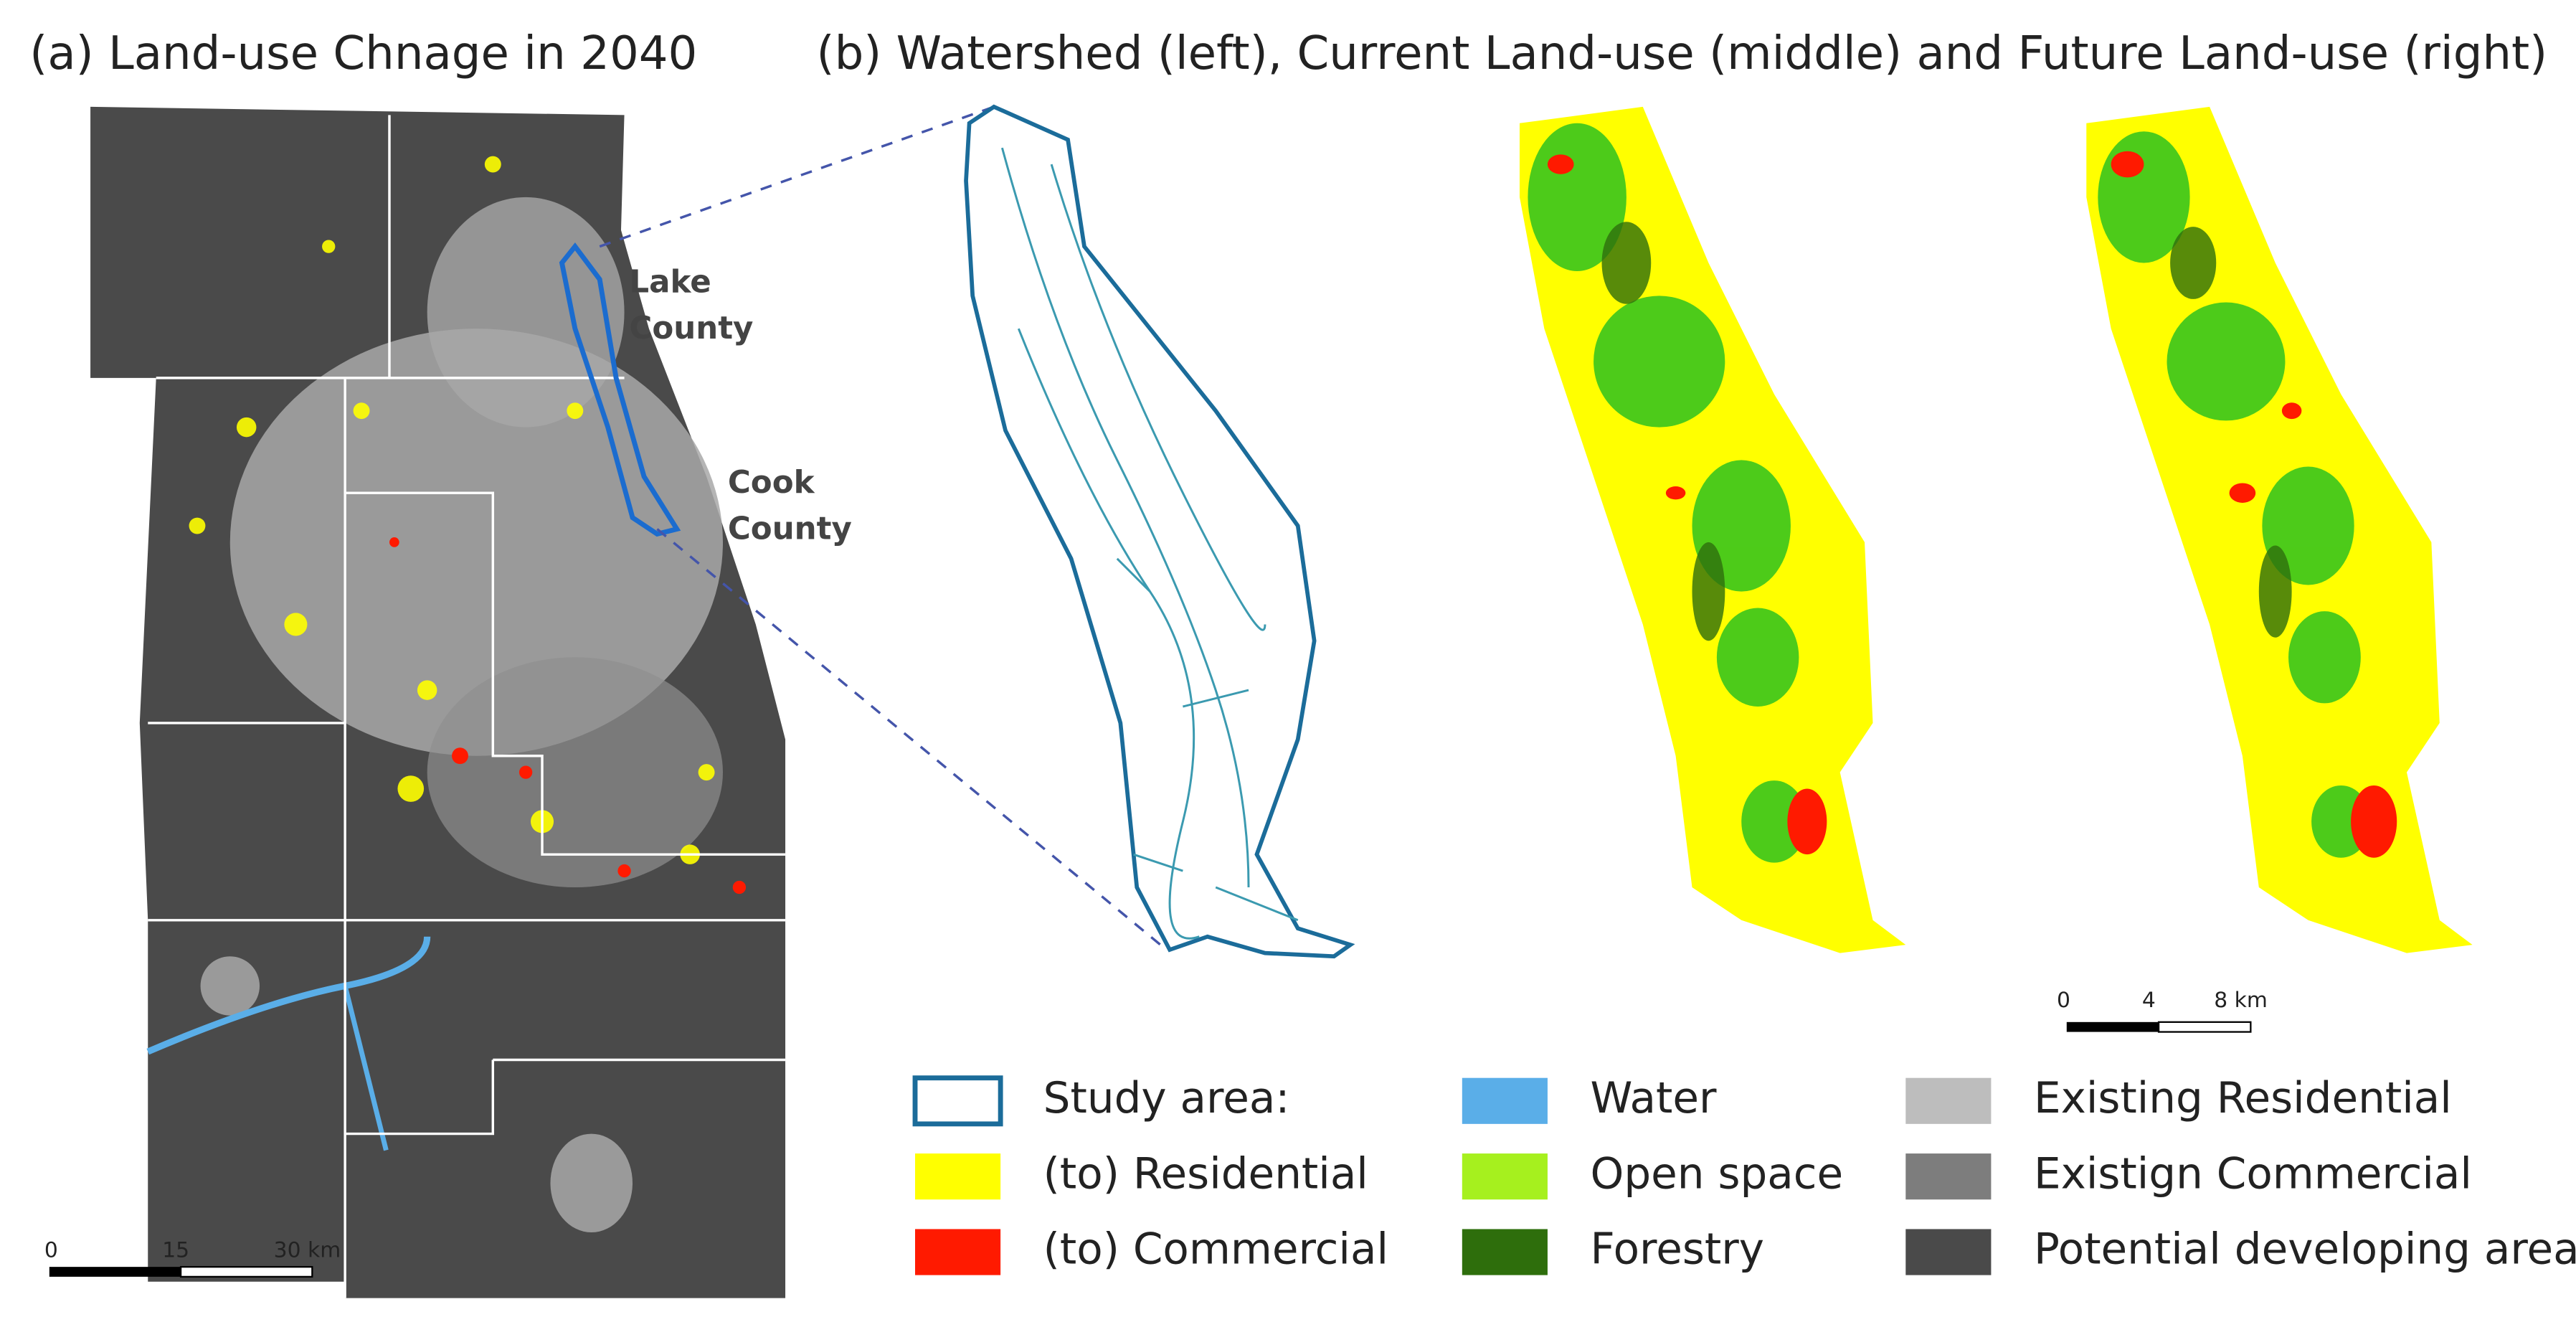  Describe the element at coordinates (2241, 1000) in the screenshot. I see `scale-label: 8 km` at that location.